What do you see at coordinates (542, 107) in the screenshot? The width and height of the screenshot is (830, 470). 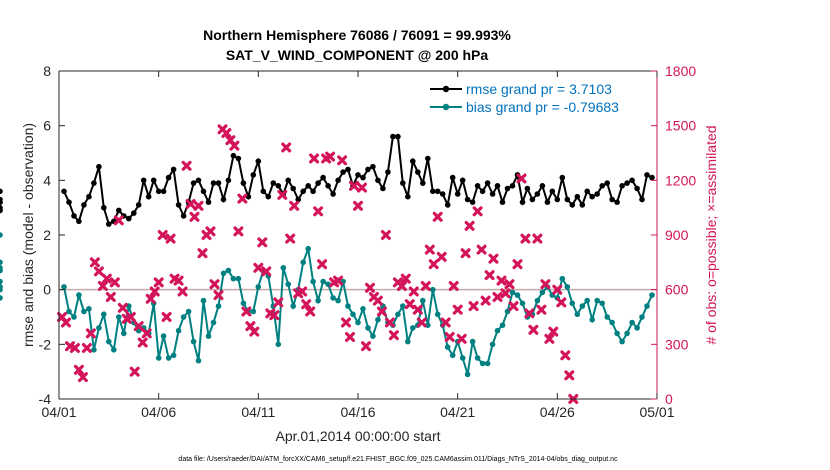 I see `legend-bias-label: bias grand pr = -0.79683` at bounding box center [542, 107].